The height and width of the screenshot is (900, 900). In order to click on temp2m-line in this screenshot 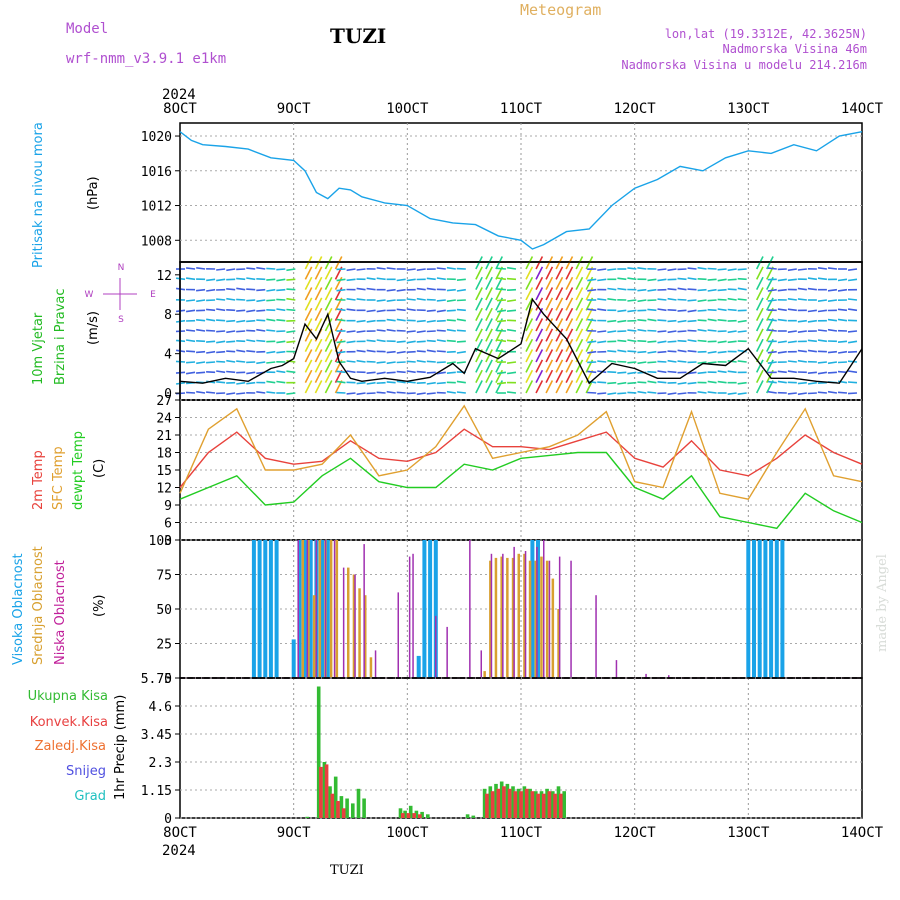, I will do `click(521, 458)`.